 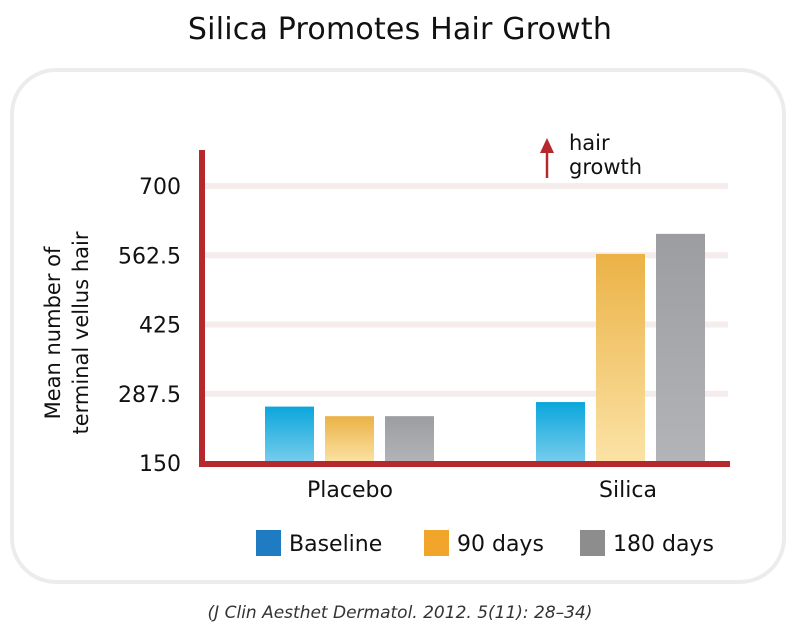 I want to click on y-tick-label: 562.5, so click(x=149, y=256).